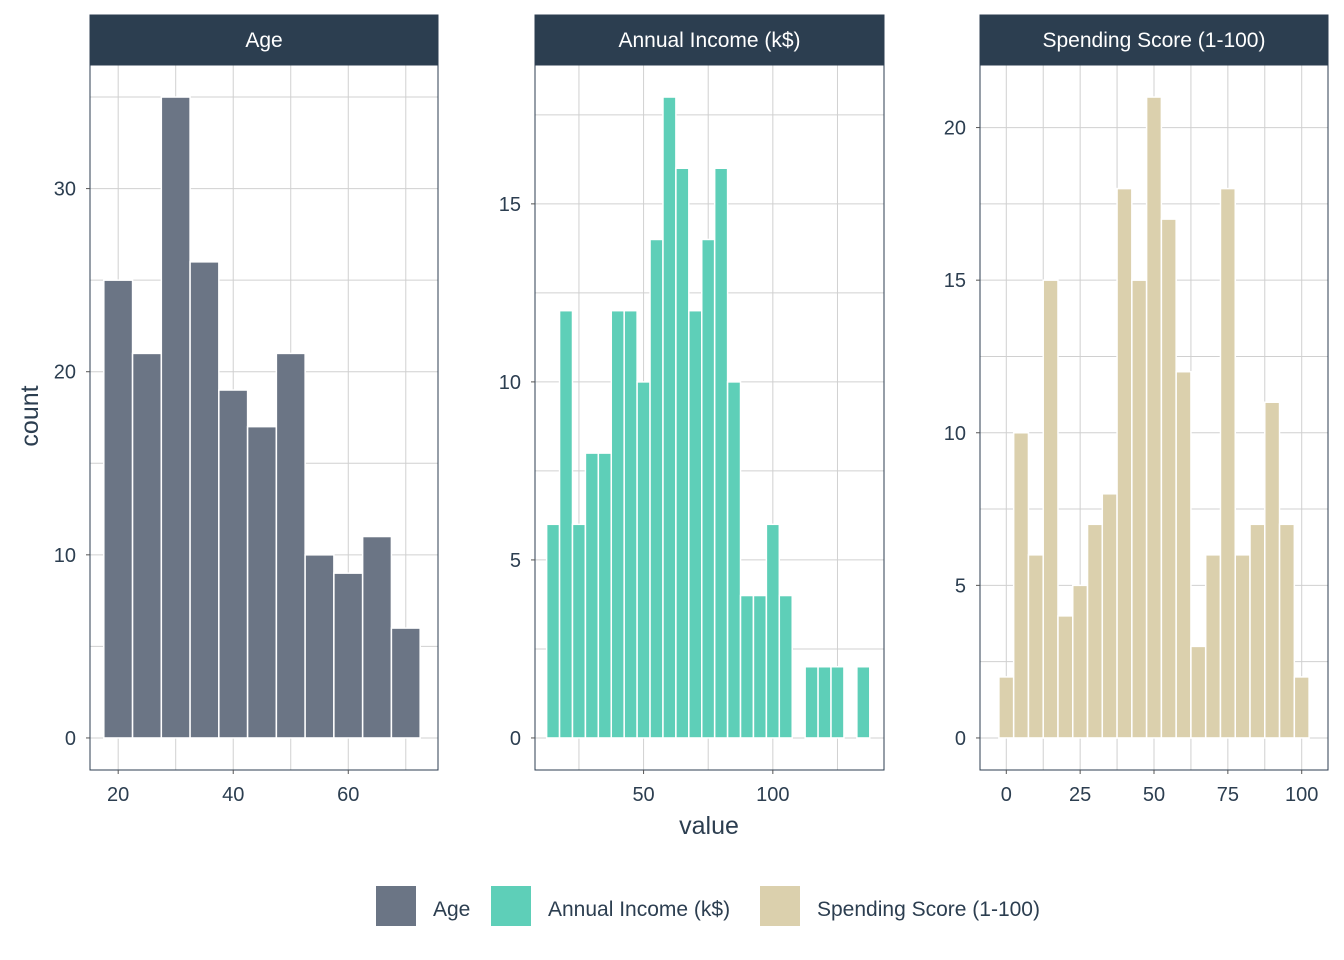  What do you see at coordinates (928, 909) in the screenshot?
I see `legend-label: Spending Score (1-100)` at bounding box center [928, 909].